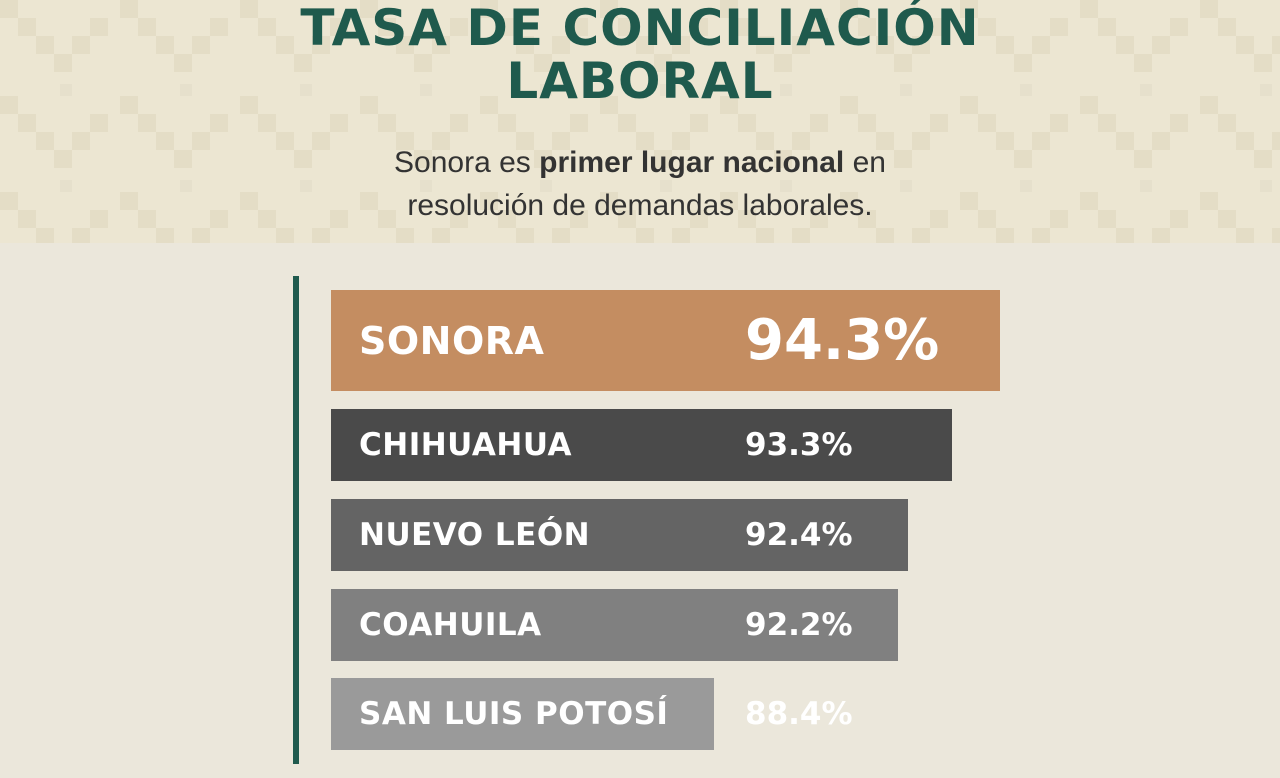  I want to click on bar-coahuila: COAHUILA 92.2%, so click(614, 625).